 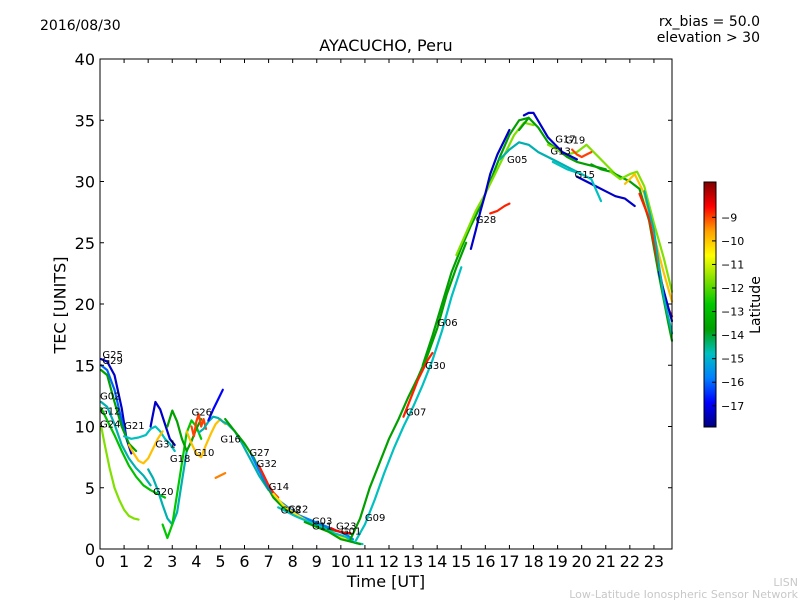 I want to click on x-tick-label: 0, so click(x=100, y=561).